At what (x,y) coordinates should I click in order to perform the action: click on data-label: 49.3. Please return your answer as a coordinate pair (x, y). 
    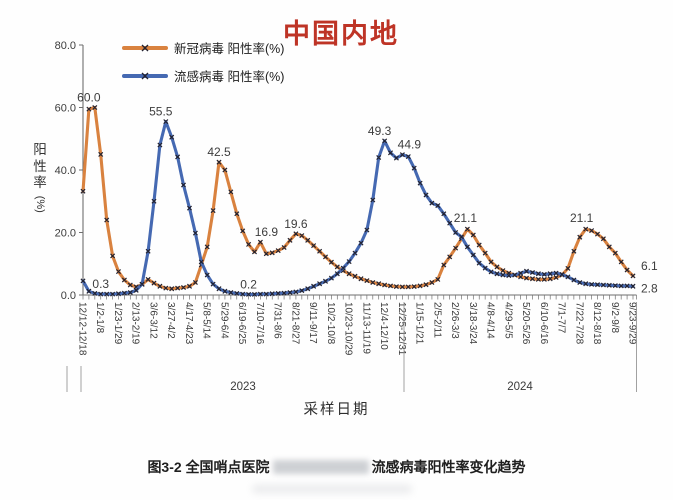
    Looking at the image, I should click on (380, 131).